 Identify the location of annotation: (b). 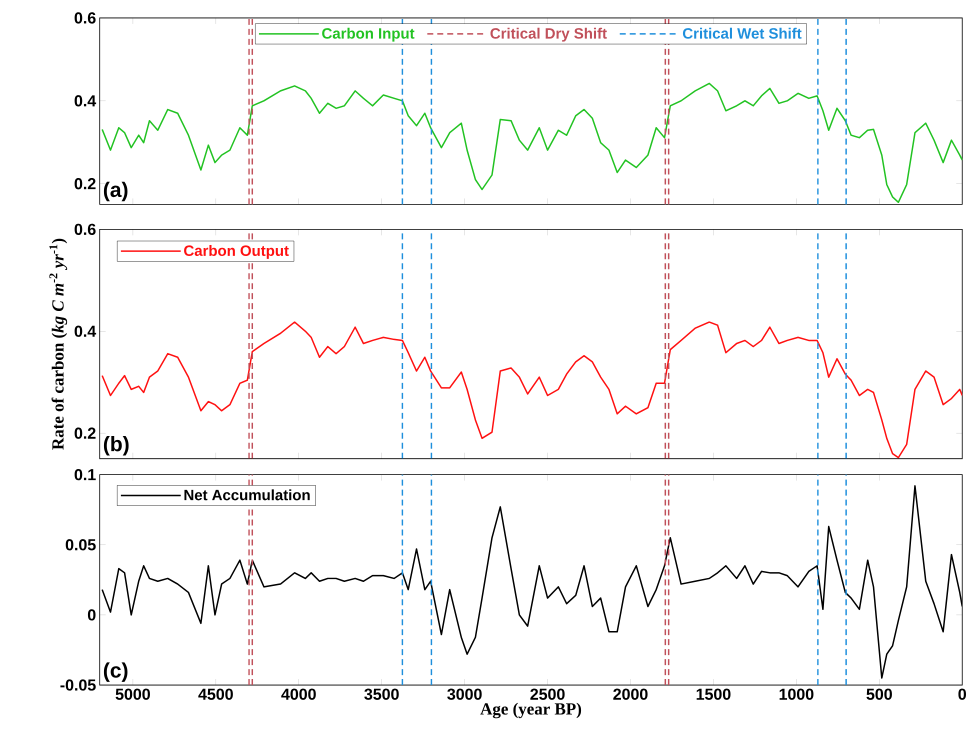
(116, 446).